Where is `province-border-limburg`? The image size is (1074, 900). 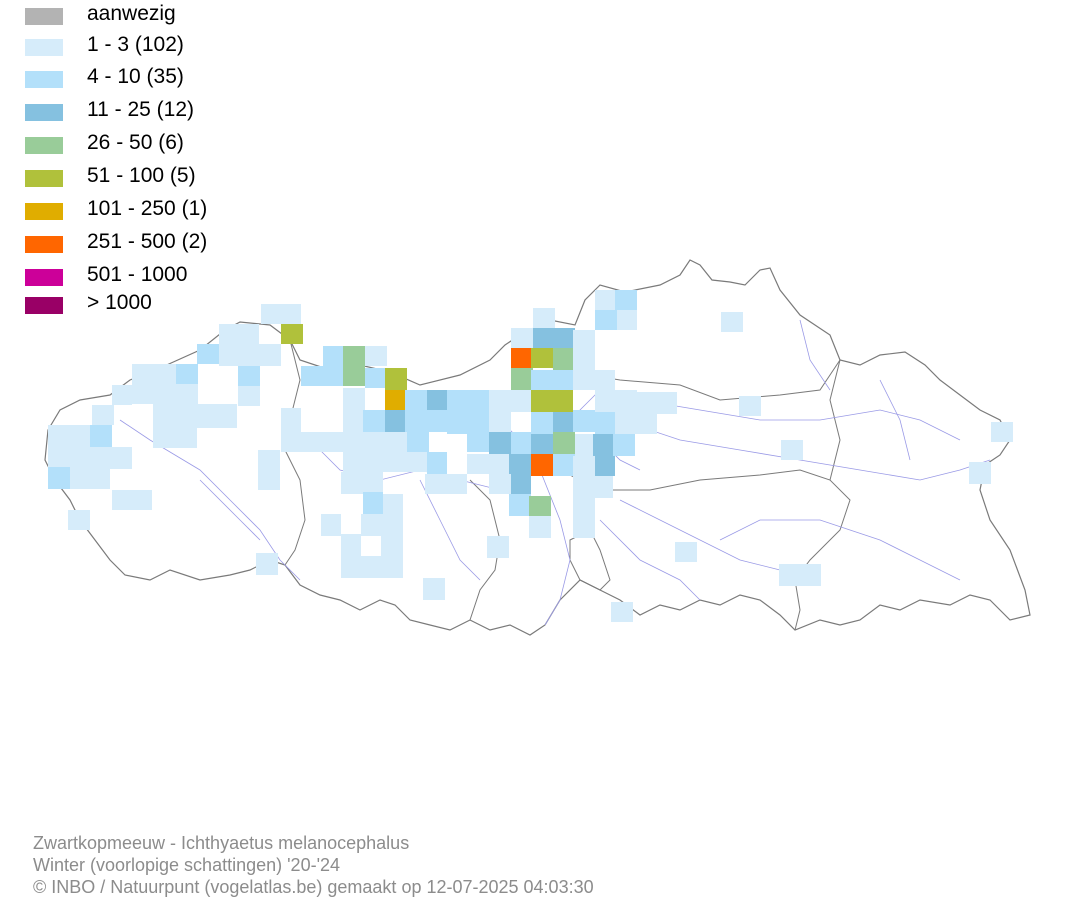
province-border-limburg is located at coordinates (835, 420).